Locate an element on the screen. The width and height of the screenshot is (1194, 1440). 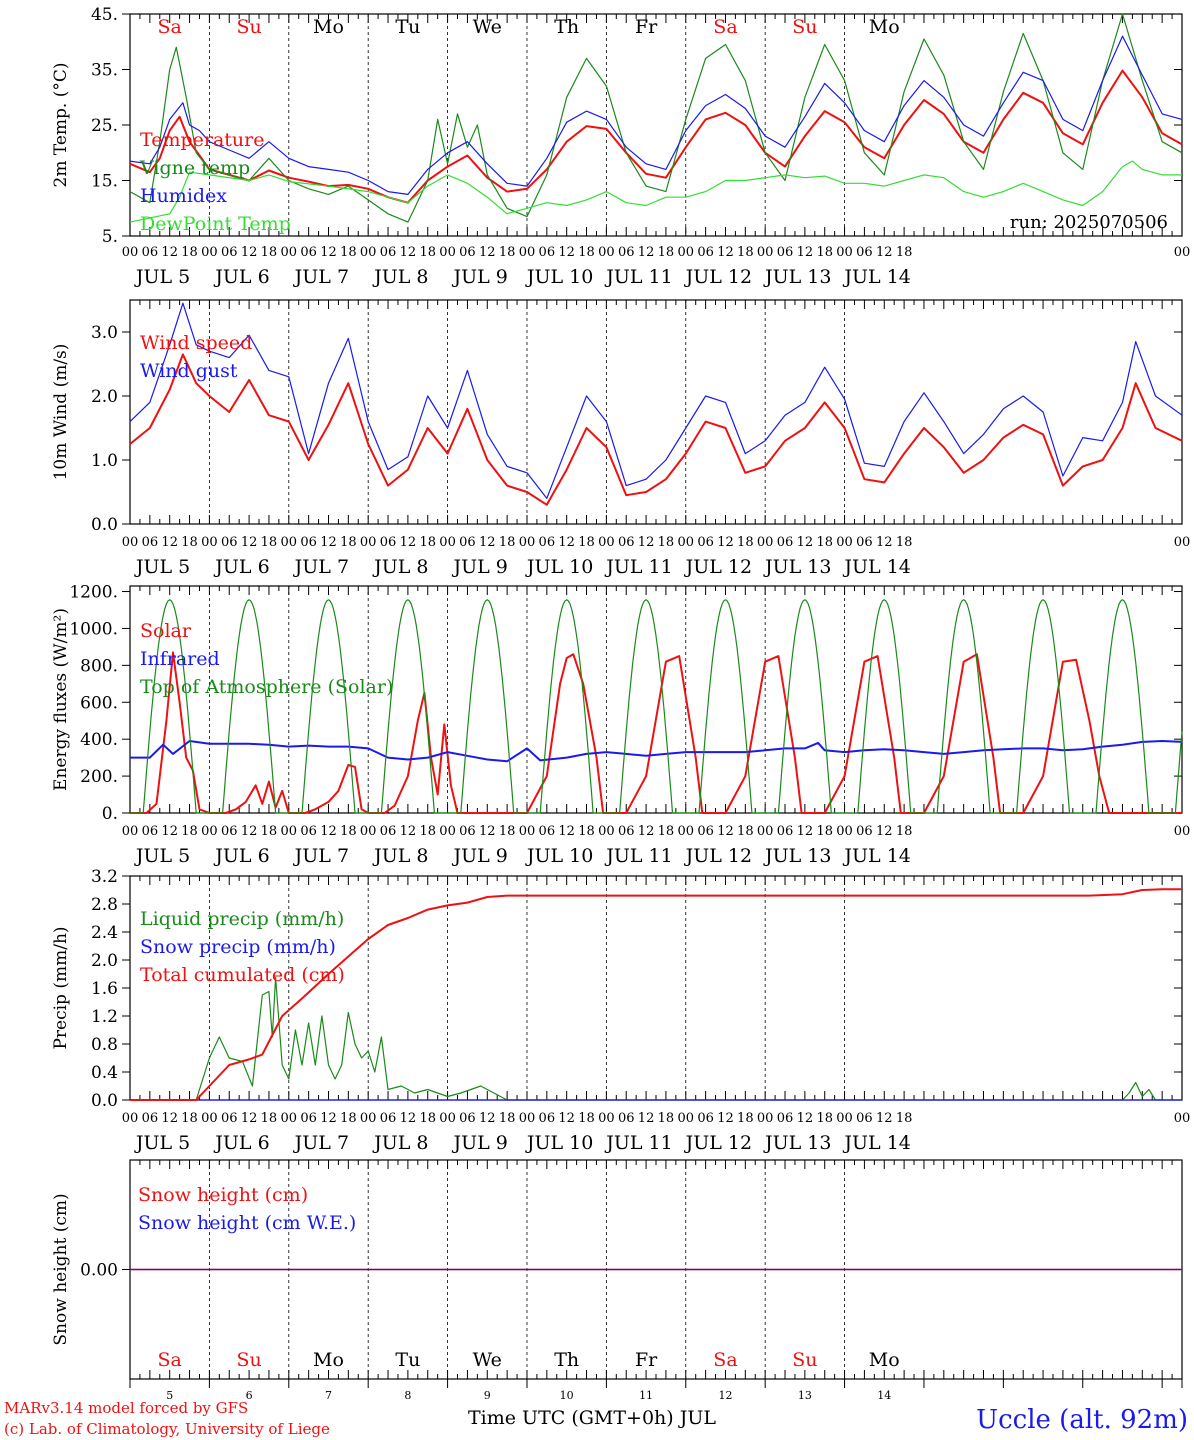
station-label: Uccle (alt. 92m) is located at coordinates (1082, 1420).